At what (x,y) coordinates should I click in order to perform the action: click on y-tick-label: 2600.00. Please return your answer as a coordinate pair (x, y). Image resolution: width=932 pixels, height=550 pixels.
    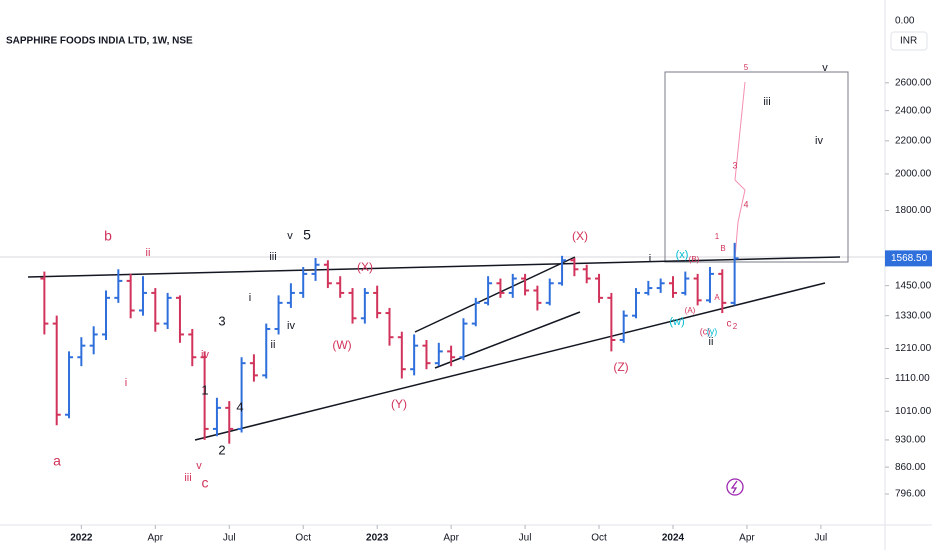
    Looking at the image, I should click on (913, 82).